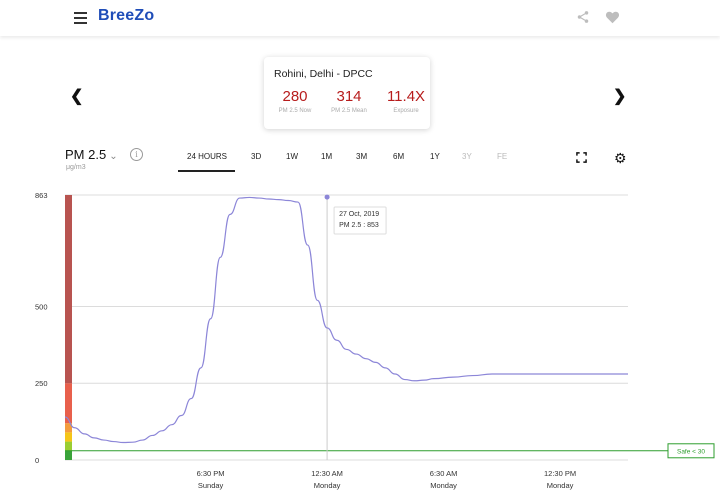  What do you see at coordinates (349, 111) in the screenshot?
I see `pm25-mean-label: PM 2.5 Mean` at bounding box center [349, 111].